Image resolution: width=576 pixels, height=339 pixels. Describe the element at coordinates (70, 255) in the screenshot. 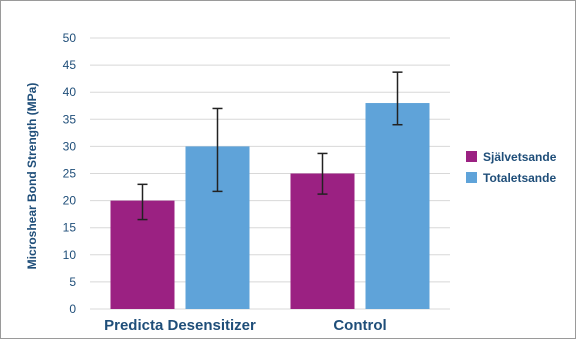

I see `y-tick-label: 10` at that location.